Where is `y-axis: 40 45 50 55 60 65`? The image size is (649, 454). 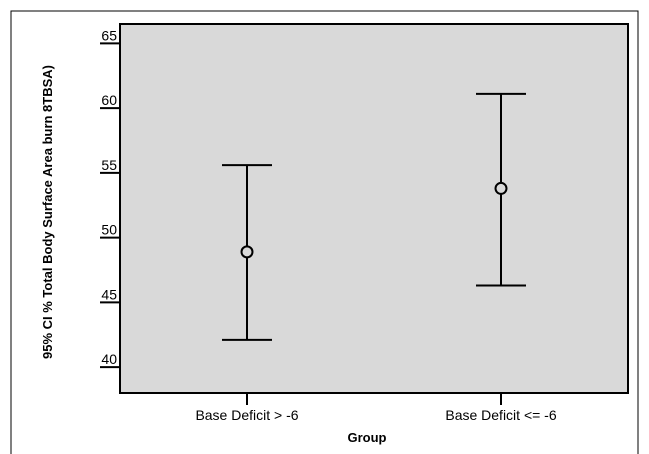
y-axis: 40 45 50 55 60 65 is located at coordinates (110, 198).